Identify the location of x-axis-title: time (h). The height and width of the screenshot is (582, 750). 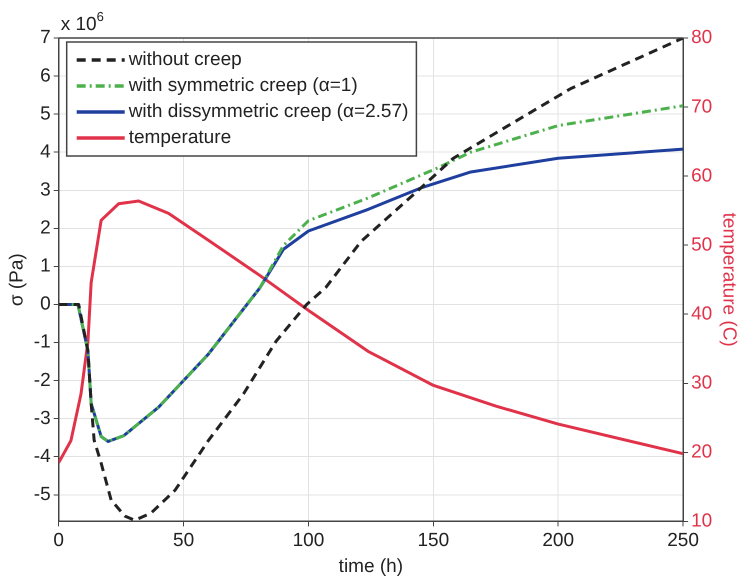
(371, 566).